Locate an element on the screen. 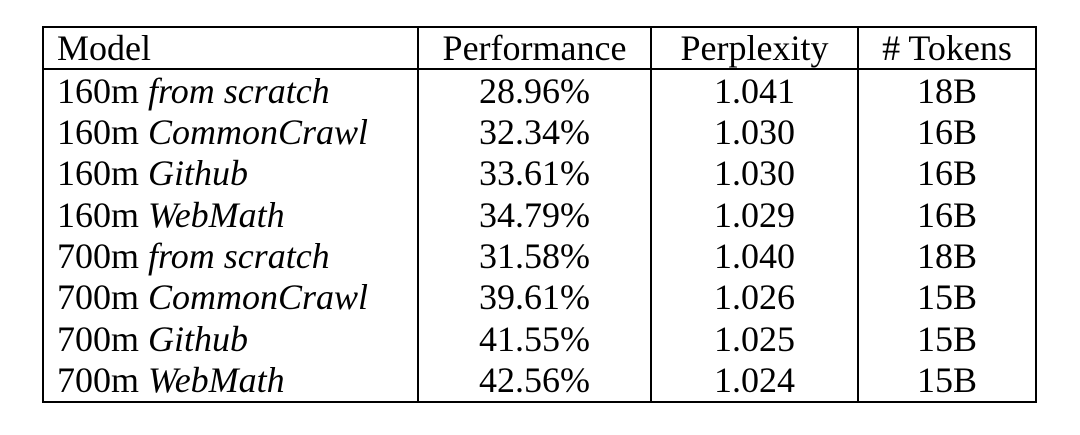 The width and height of the screenshot is (1080, 435). cell-performance: 42.56% is located at coordinates (534, 380).